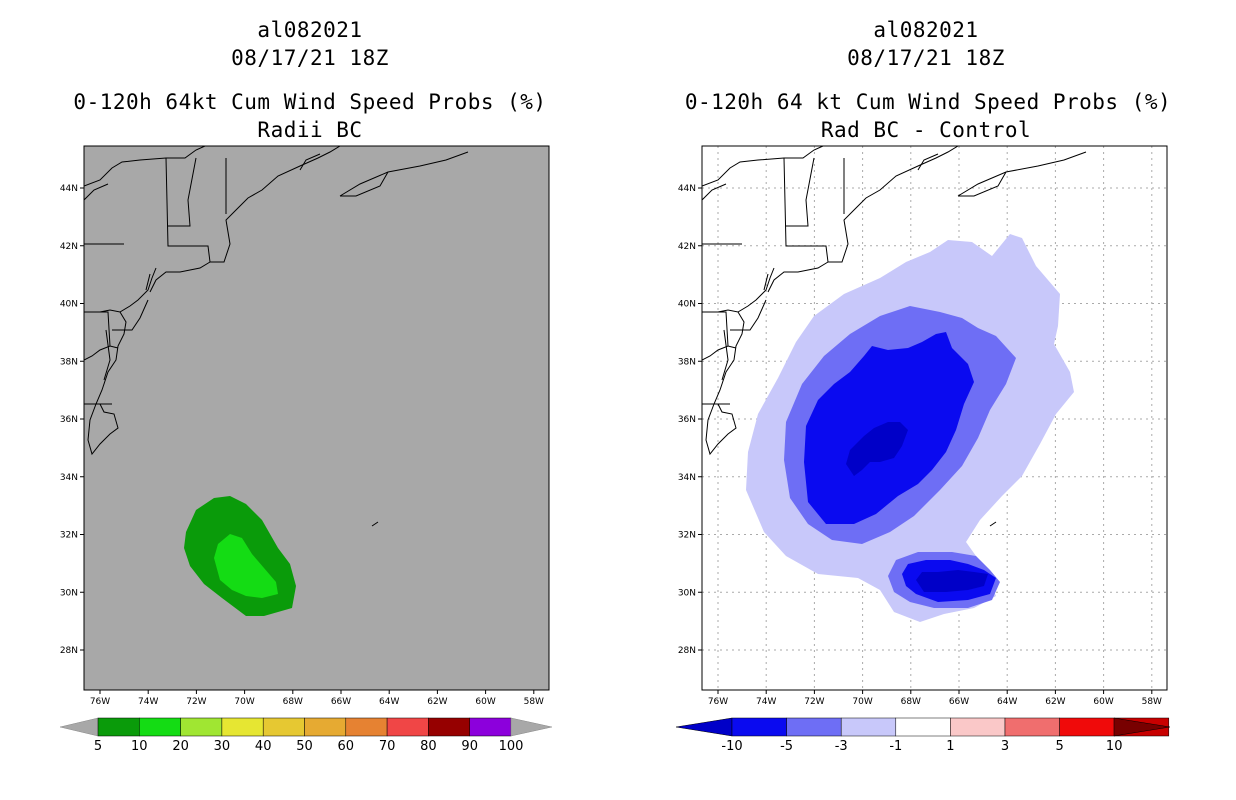 The width and height of the screenshot is (1236, 800). I want to click on colorbar-label: -10, so click(731, 746).